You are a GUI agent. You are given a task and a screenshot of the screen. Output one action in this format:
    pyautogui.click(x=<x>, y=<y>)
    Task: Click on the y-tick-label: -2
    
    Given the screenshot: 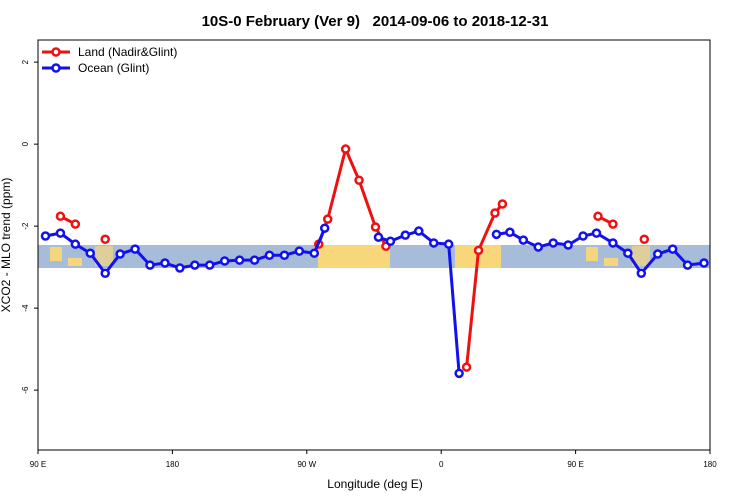 What is the action you would take?
    pyautogui.click(x=25, y=226)
    